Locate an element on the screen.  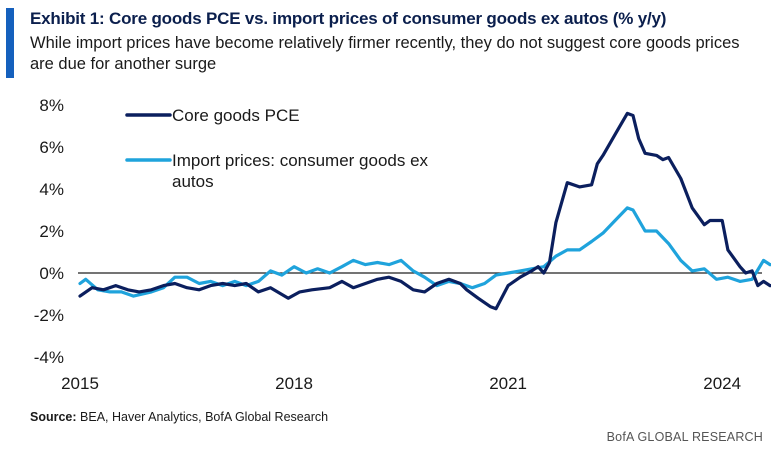
y-tick-label: -2% is located at coordinates (49, 315).